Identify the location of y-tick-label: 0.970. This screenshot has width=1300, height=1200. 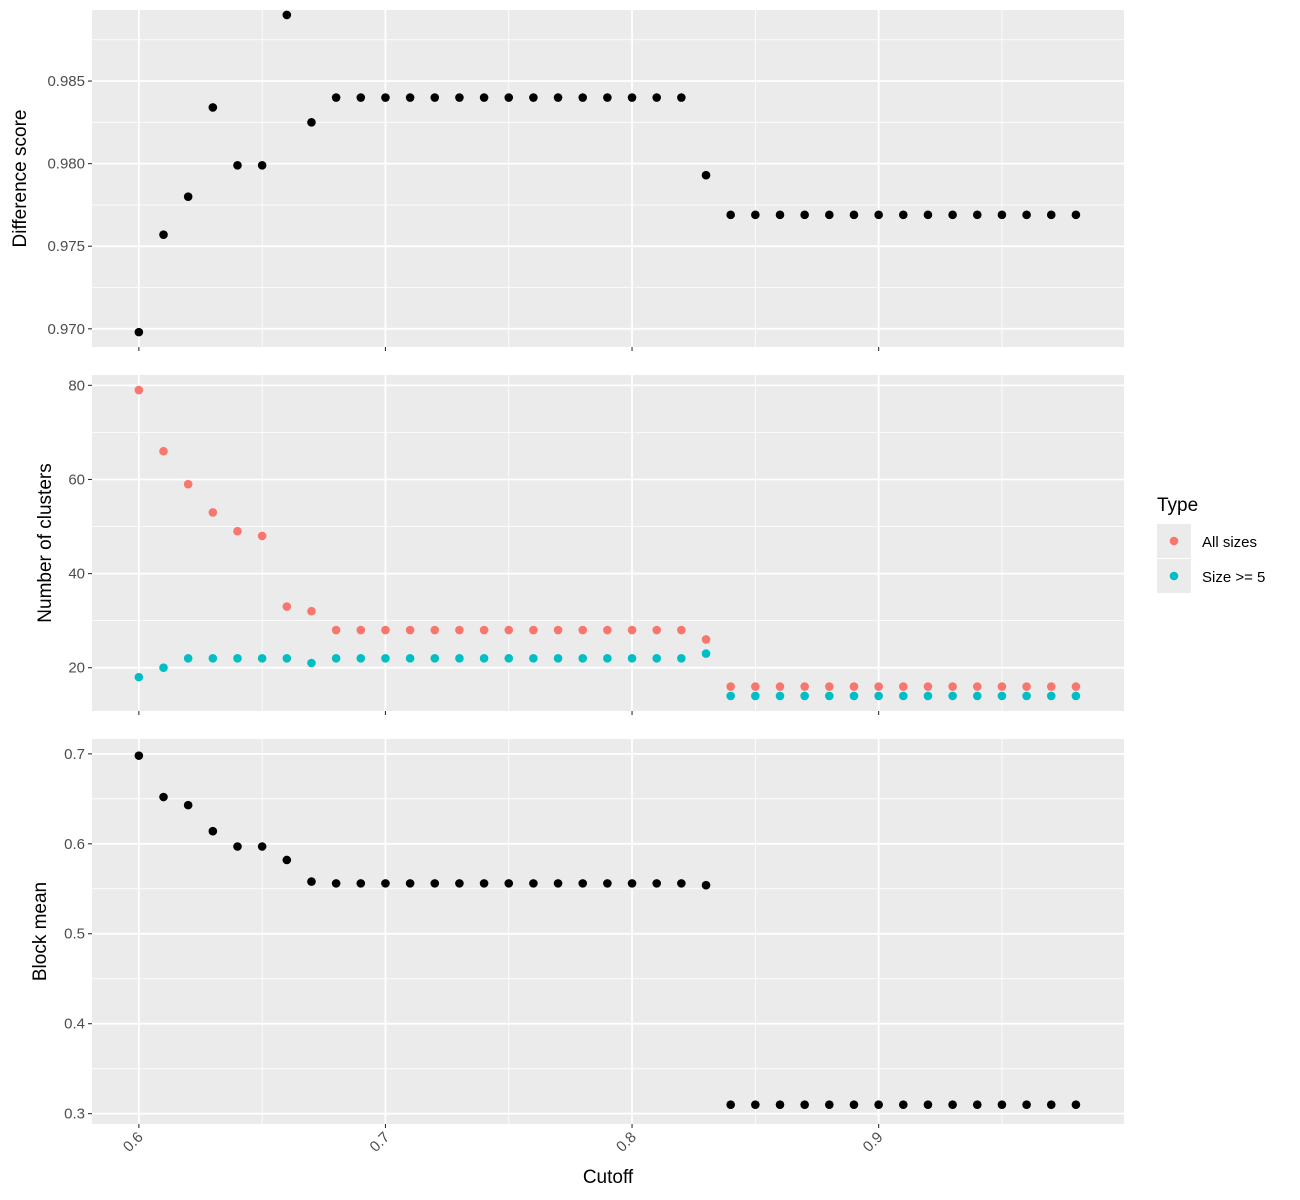
(66, 329).